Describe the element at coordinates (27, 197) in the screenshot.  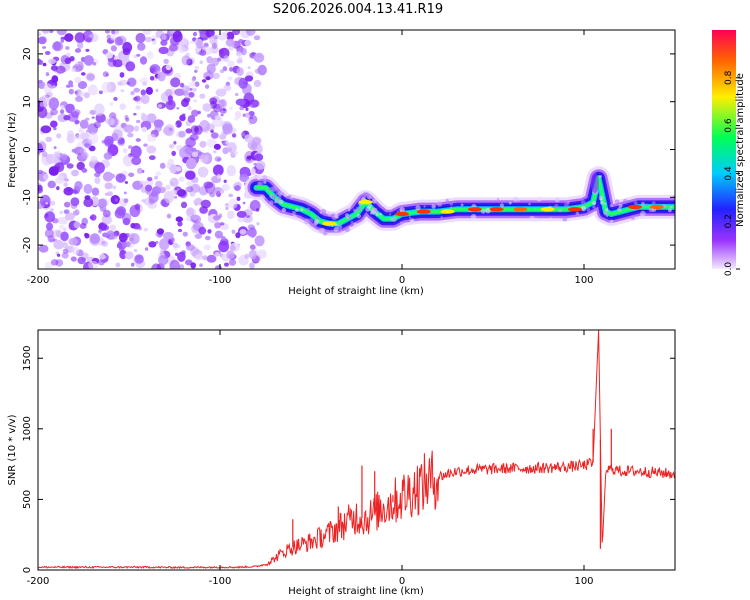
I see `y-tick-label: -10` at that location.